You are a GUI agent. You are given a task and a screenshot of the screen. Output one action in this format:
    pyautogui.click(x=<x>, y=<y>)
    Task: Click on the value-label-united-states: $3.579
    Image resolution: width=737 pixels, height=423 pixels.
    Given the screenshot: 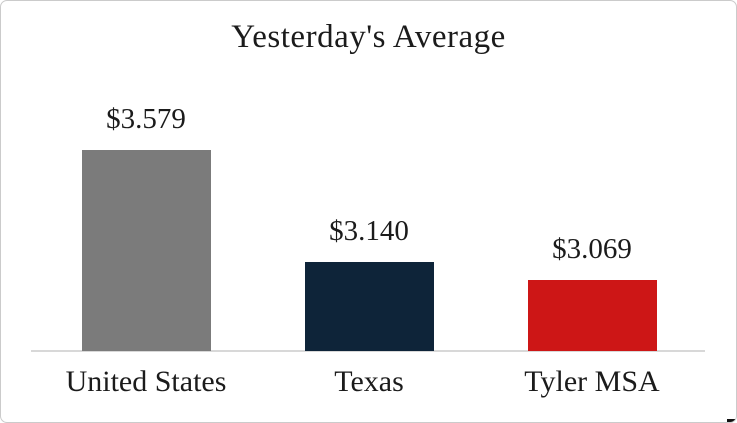 What is the action you would take?
    pyautogui.click(x=146, y=119)
    